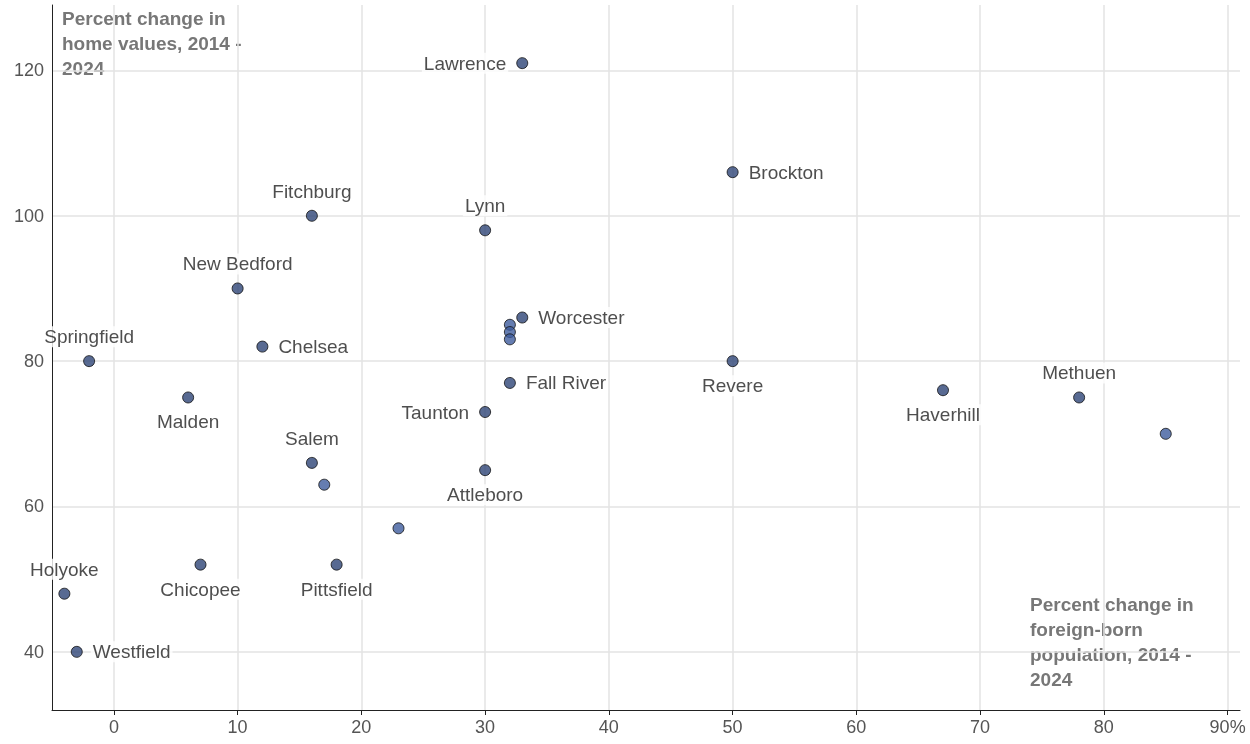  Describe the element at coordinates (131, 652) in the screenshot. I see `annotation: Westfield` at that location.